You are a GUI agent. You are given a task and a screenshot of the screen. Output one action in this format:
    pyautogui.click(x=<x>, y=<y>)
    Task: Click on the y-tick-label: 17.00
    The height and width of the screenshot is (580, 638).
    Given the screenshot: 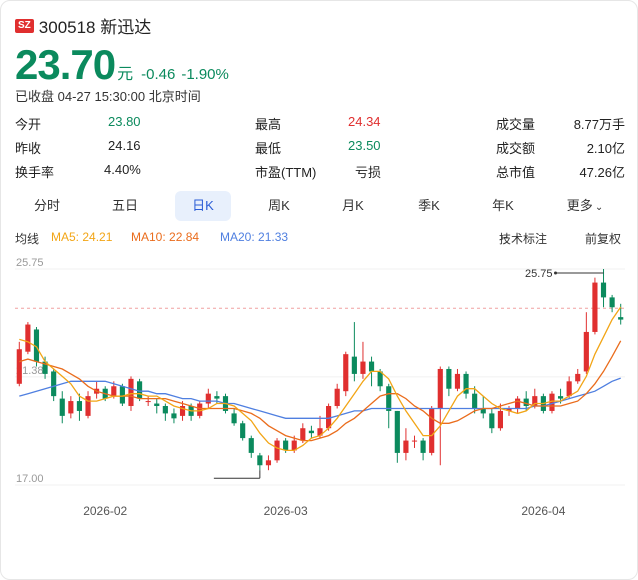 What is the action you would take?
    pyautogui.click(x=30, y=479)
    